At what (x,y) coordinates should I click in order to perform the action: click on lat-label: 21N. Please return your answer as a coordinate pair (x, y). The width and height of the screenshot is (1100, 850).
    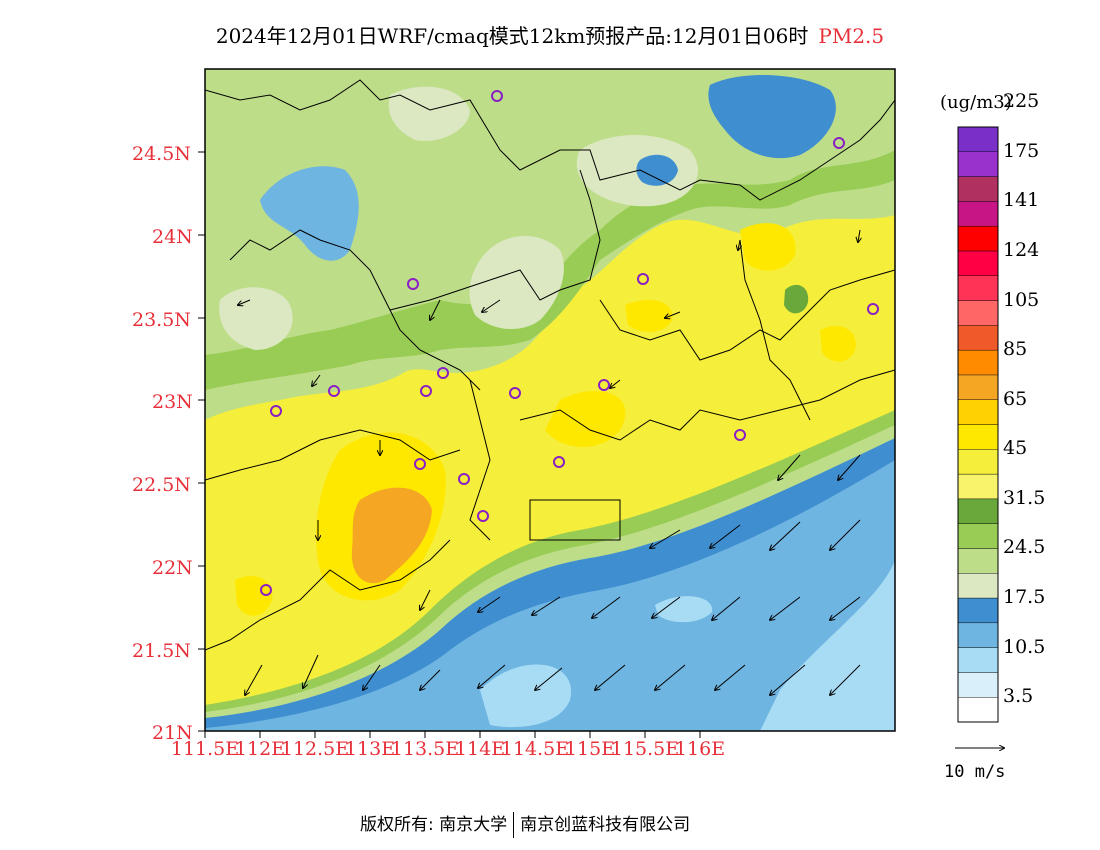
    Looking at the image, I should click on (172, 733).